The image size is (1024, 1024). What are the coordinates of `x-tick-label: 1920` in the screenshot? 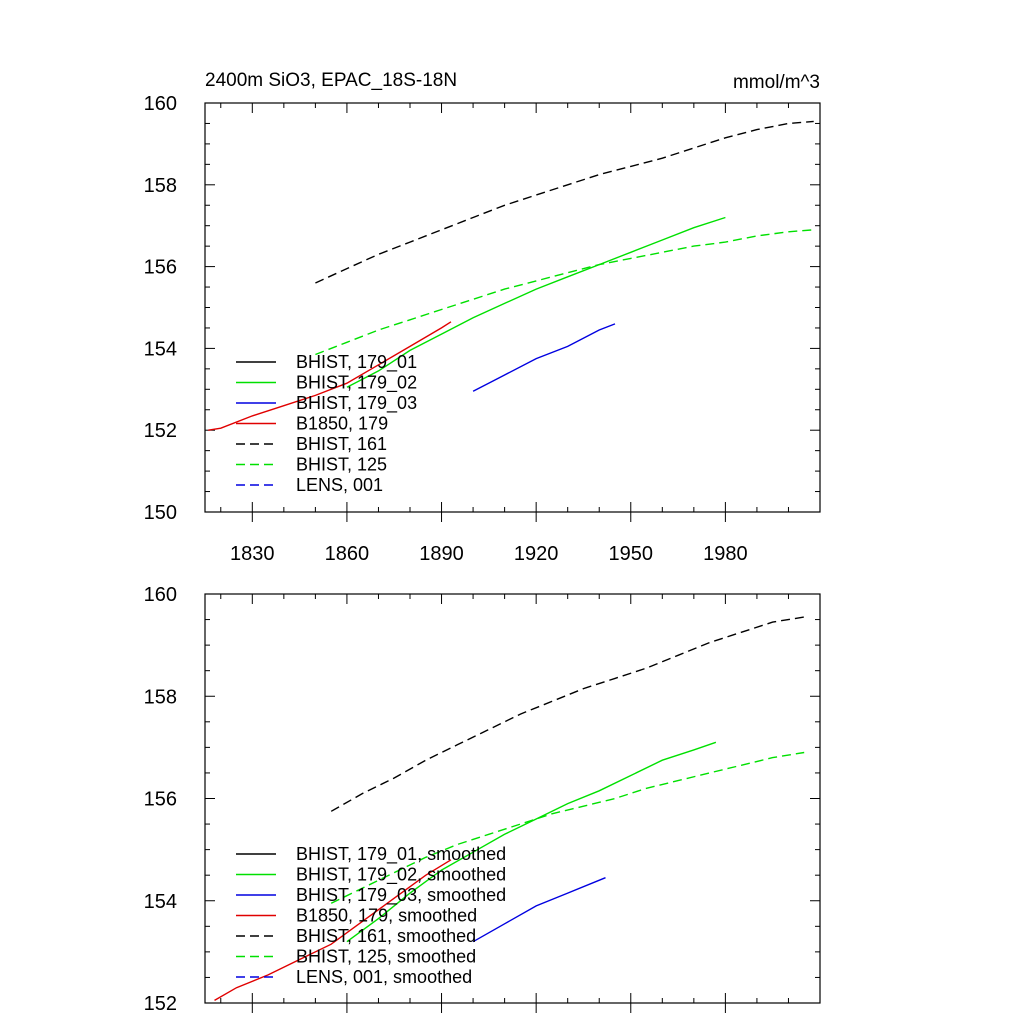 It's located at (536, 554).